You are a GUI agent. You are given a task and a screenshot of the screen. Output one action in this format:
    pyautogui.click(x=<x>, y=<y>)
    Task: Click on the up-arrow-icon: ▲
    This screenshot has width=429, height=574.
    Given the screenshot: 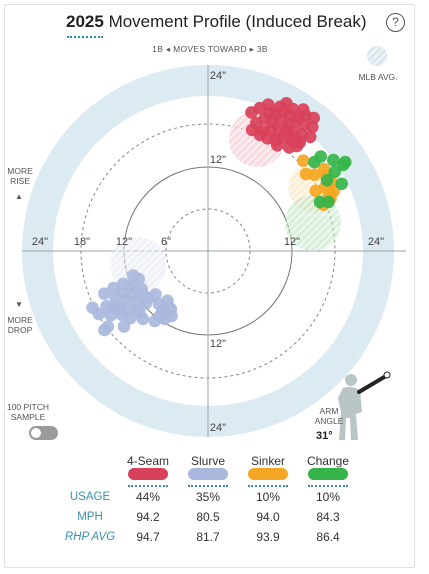 What is the action you would take?
    pyautogui.click(x=19, y=196)
    